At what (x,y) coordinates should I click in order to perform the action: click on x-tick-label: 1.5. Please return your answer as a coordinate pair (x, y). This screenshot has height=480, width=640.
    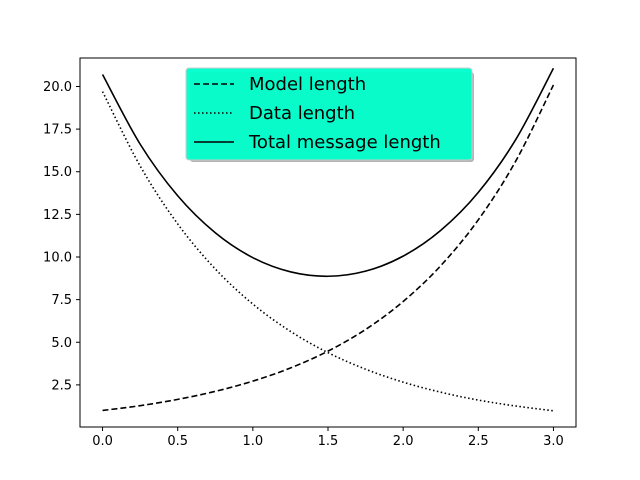
    Looking at the image, I should click on (328, 441).